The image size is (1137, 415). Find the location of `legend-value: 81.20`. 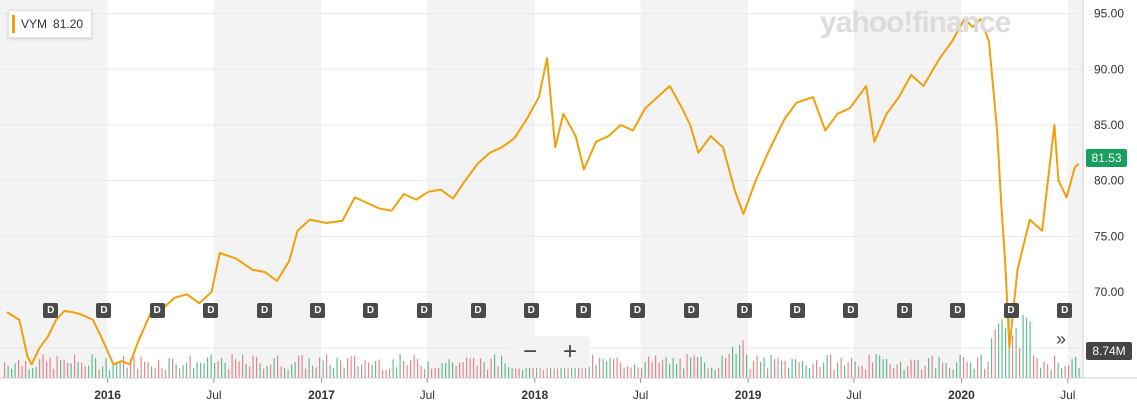

legend-value: 81.20 is located at coordinates (68, 24).